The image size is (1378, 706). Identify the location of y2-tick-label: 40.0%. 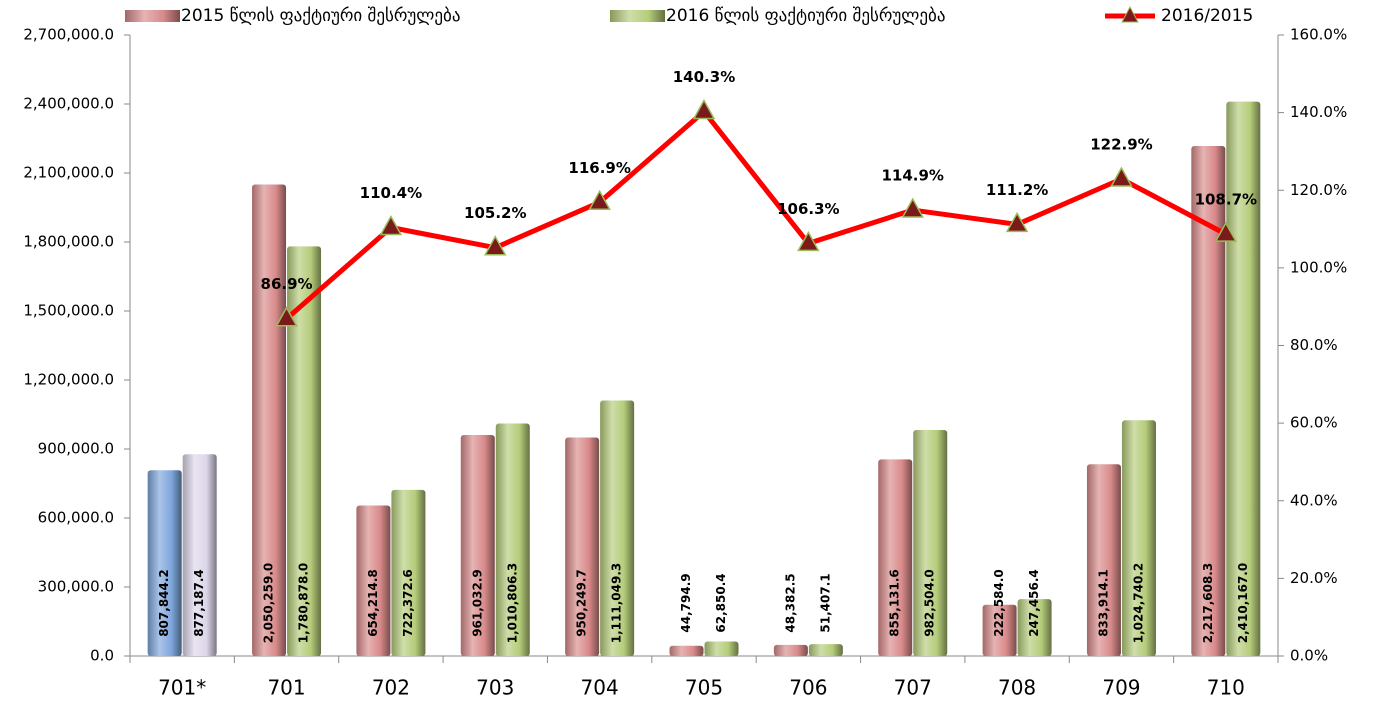
(1314, 500).